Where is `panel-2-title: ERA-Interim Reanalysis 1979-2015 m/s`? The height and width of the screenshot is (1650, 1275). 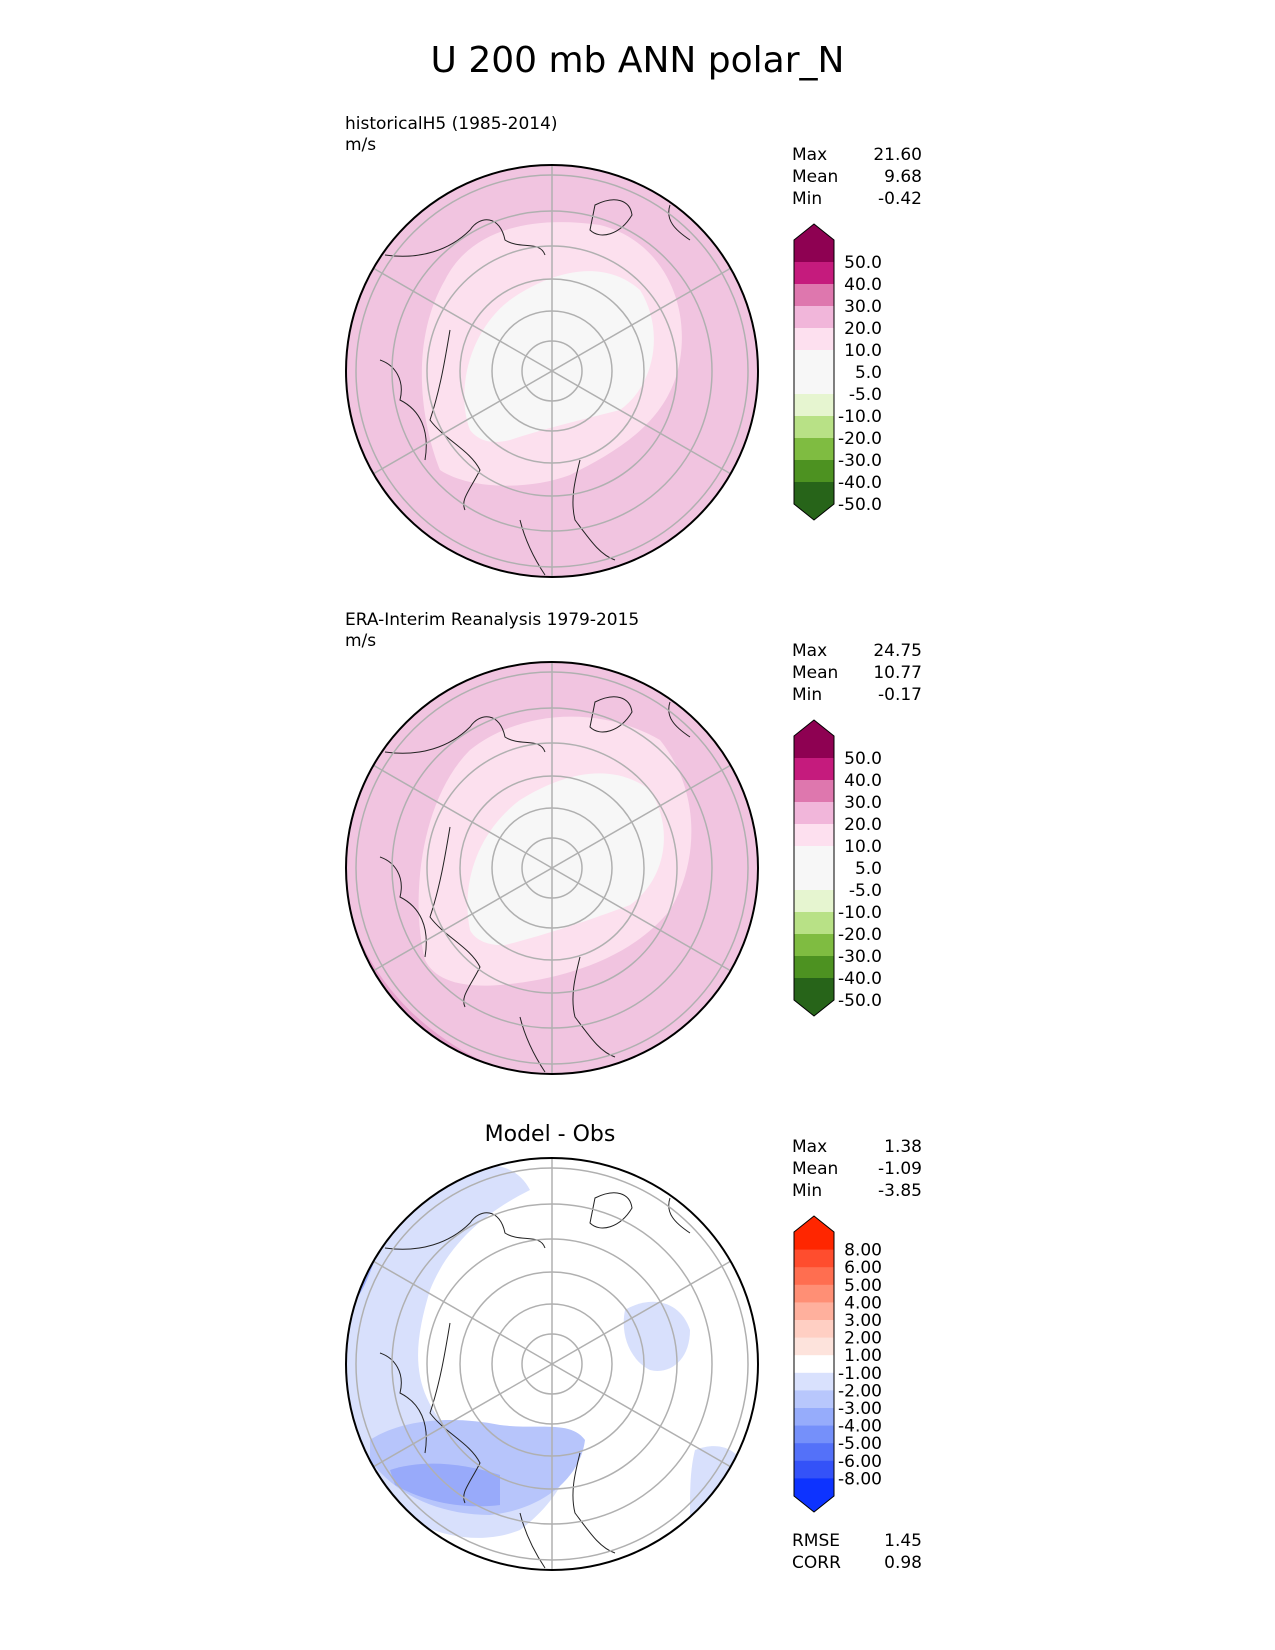
panel-2-title: ERA-Interim Reanalysis 1979-2015 m/s is located at coordinates (492, 631).